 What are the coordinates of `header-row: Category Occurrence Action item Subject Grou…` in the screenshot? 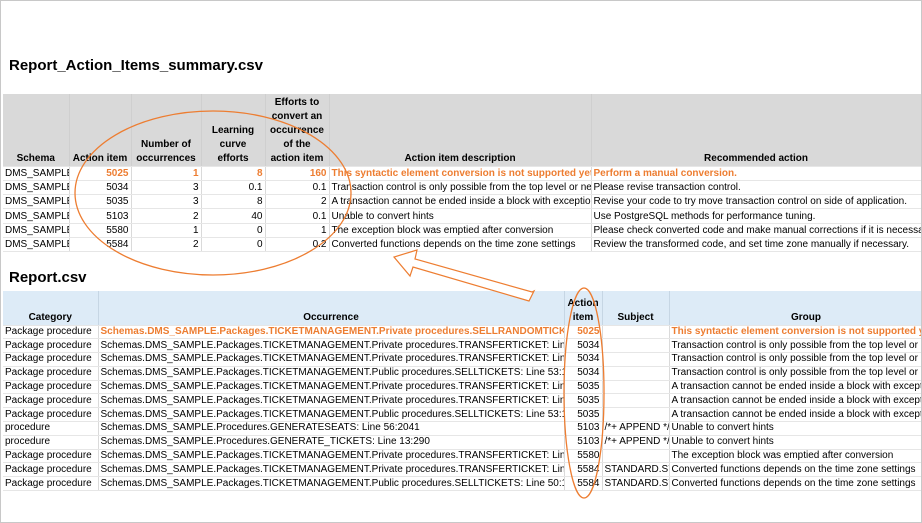 It's located at (462, 308).